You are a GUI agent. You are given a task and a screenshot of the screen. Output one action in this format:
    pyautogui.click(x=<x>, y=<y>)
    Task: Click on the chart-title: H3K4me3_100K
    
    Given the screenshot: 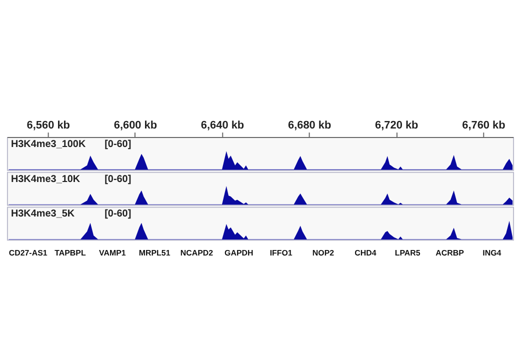 What is the action you would take?
    pyautogui.click(x=48, y=144)
    